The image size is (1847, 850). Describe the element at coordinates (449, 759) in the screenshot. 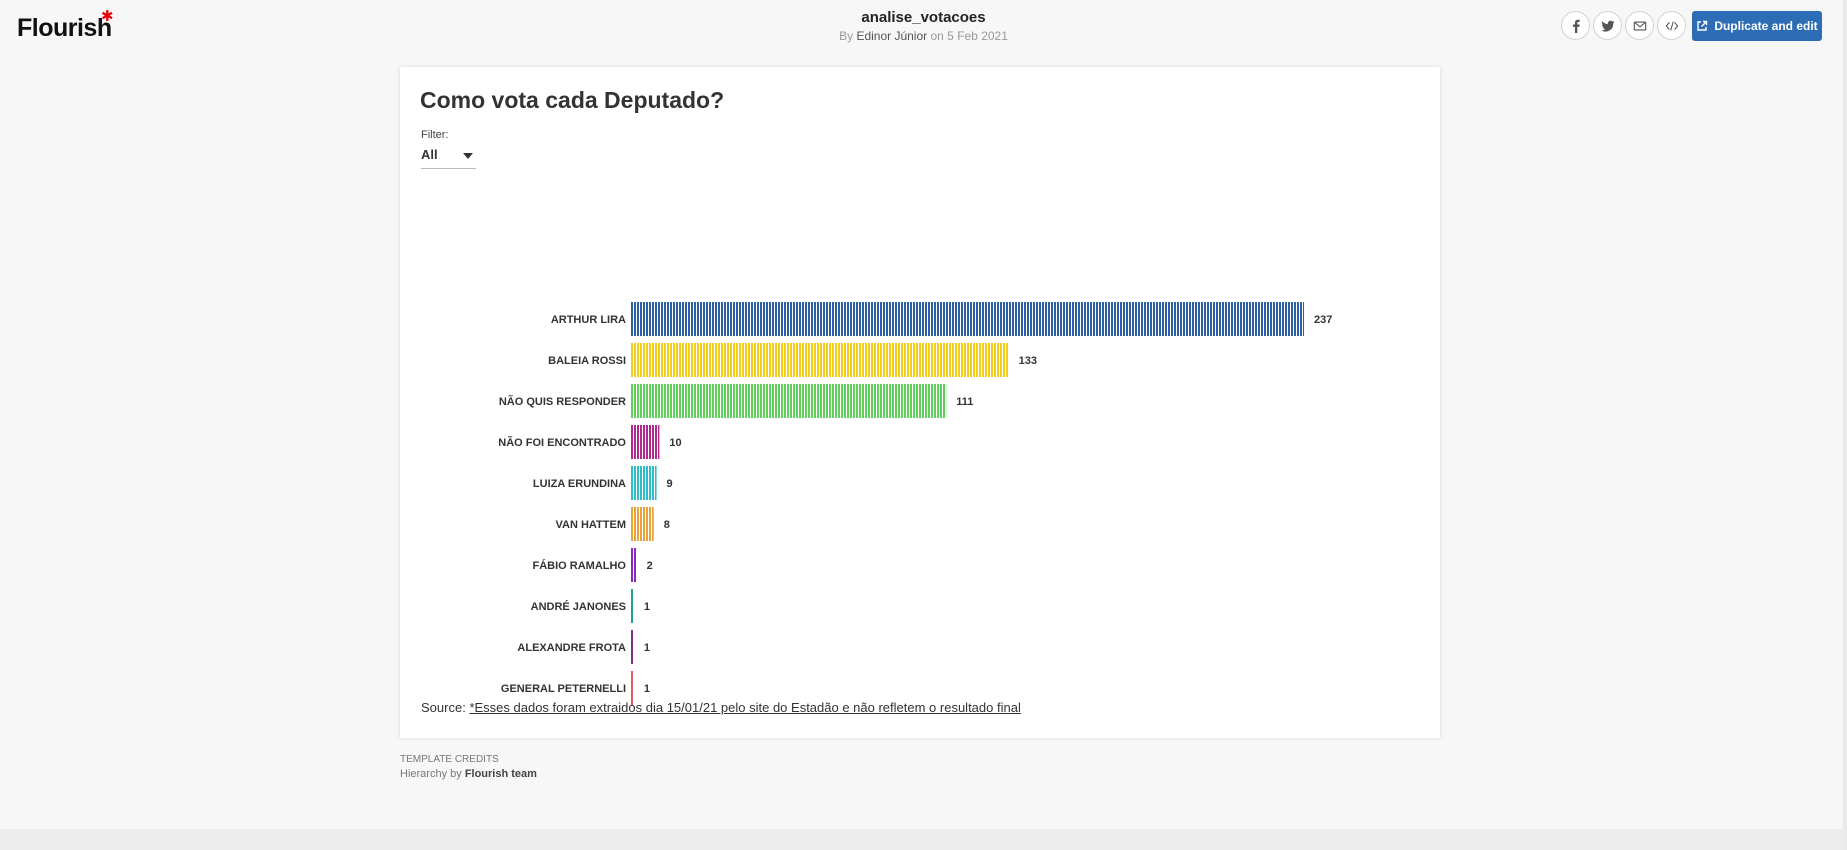

I see `credits-heading: TEMPLATE CREDITS` at that location.